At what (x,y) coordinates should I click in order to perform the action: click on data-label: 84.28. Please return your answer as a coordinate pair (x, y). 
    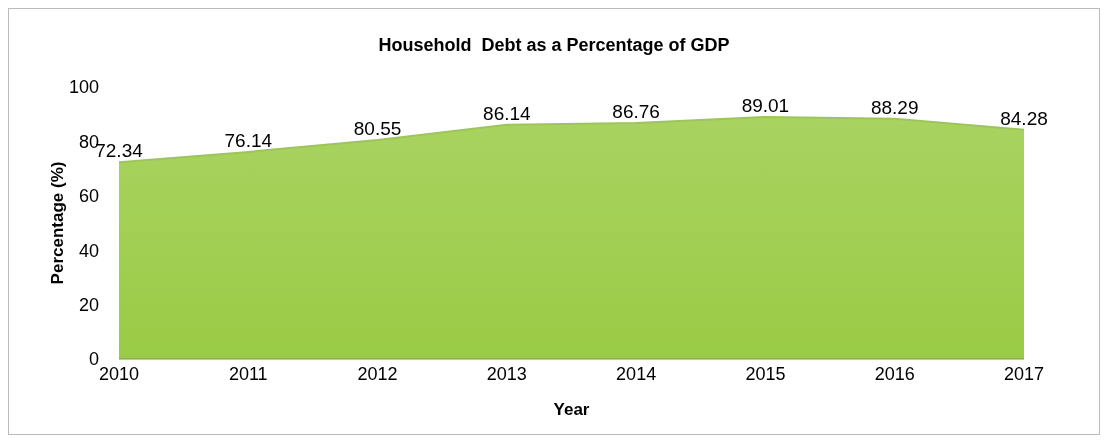
    Looking at the image, I should click on (1024, 118).